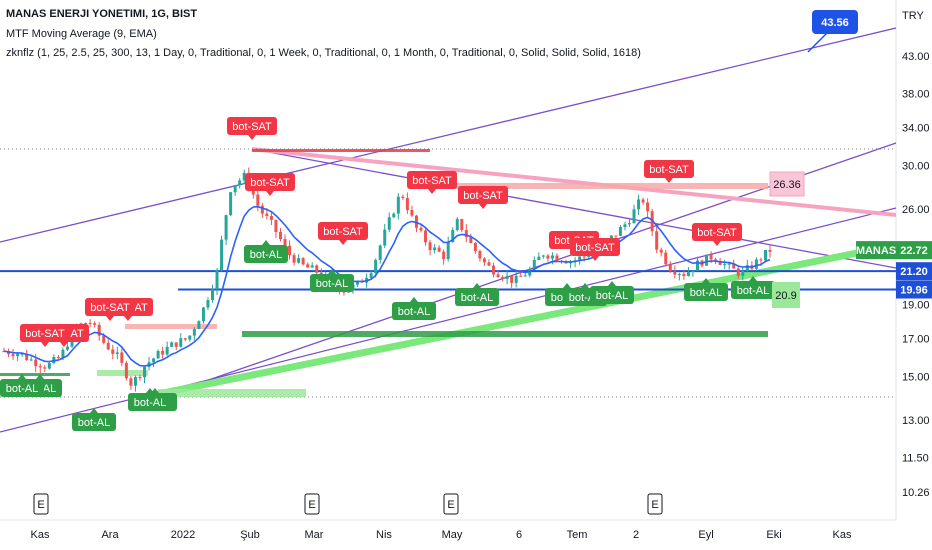  What do you see at coordinates (876, 251) in the screenshot?
I see `symbol-price-tag: MANAS` at bounding box center [876, 251].